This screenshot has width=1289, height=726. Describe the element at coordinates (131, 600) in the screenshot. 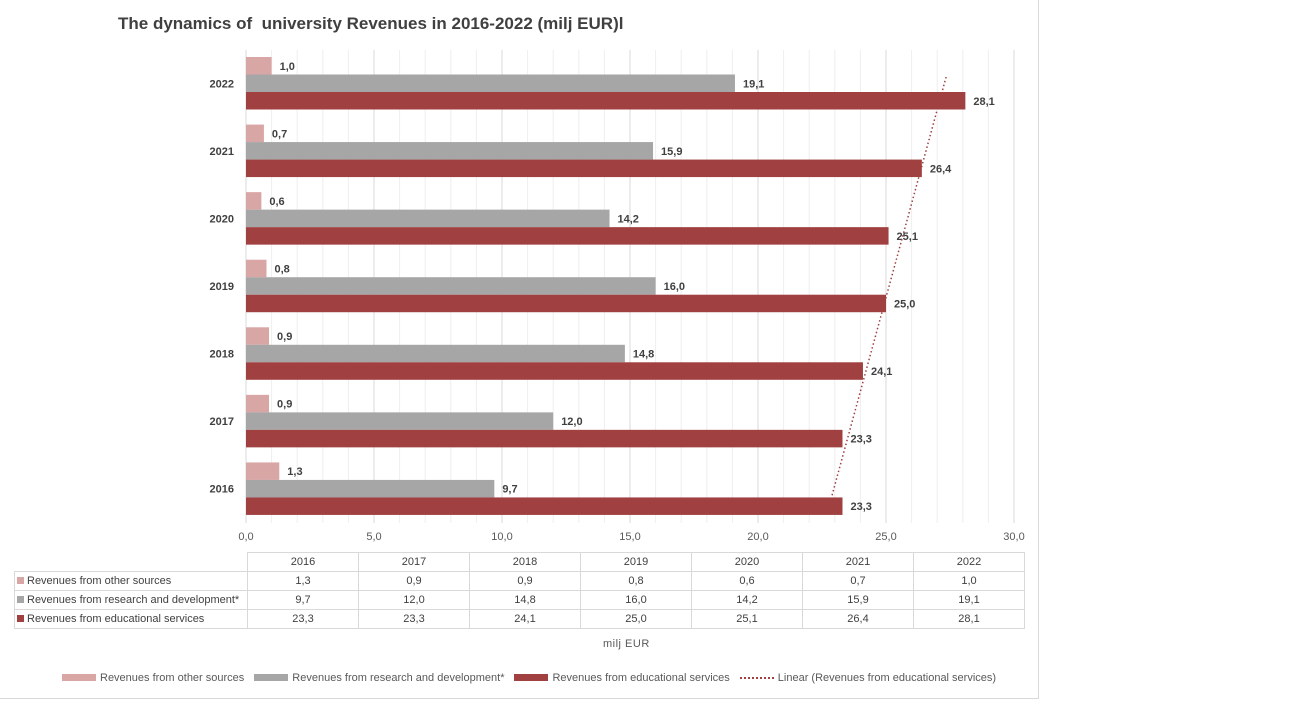

I see `data-table-row-label: Revenues from research and development*` at that location.